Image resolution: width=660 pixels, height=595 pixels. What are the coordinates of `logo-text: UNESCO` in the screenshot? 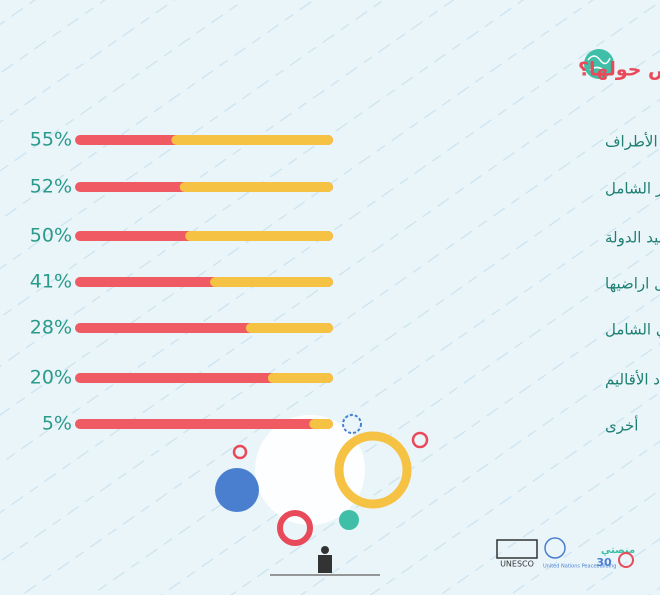 It's located at (517, 564).